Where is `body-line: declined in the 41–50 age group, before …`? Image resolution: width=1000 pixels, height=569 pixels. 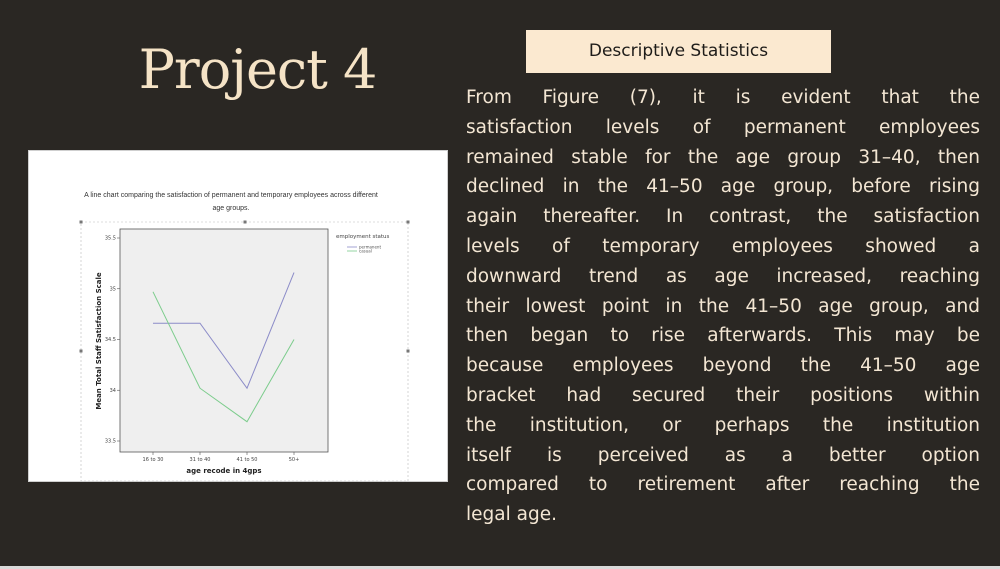
body-line: declined in the 41–50 age group, before … is located at coordinates (723, 187).